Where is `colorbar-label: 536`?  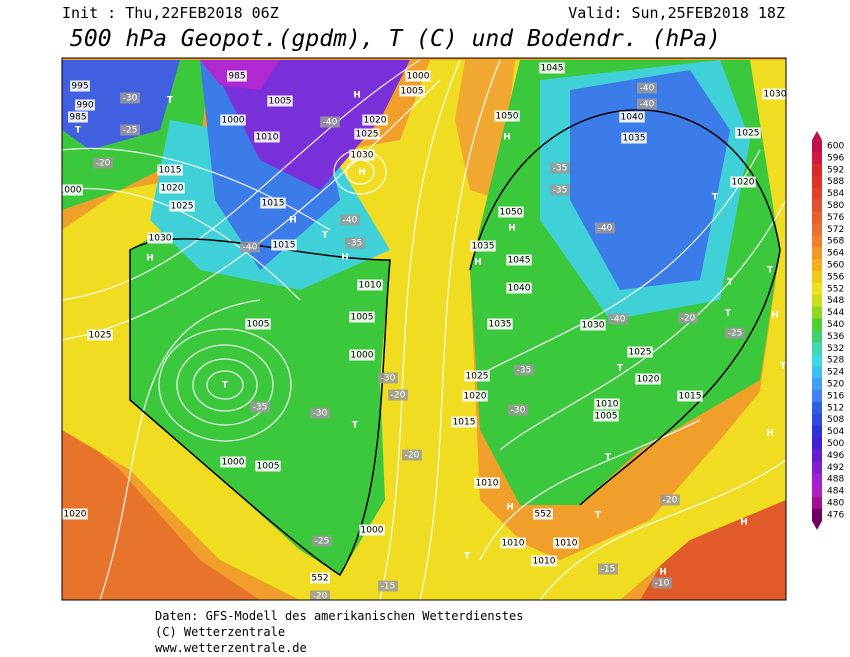 colorbar-label: 536 is located at coordinates (835, 337).